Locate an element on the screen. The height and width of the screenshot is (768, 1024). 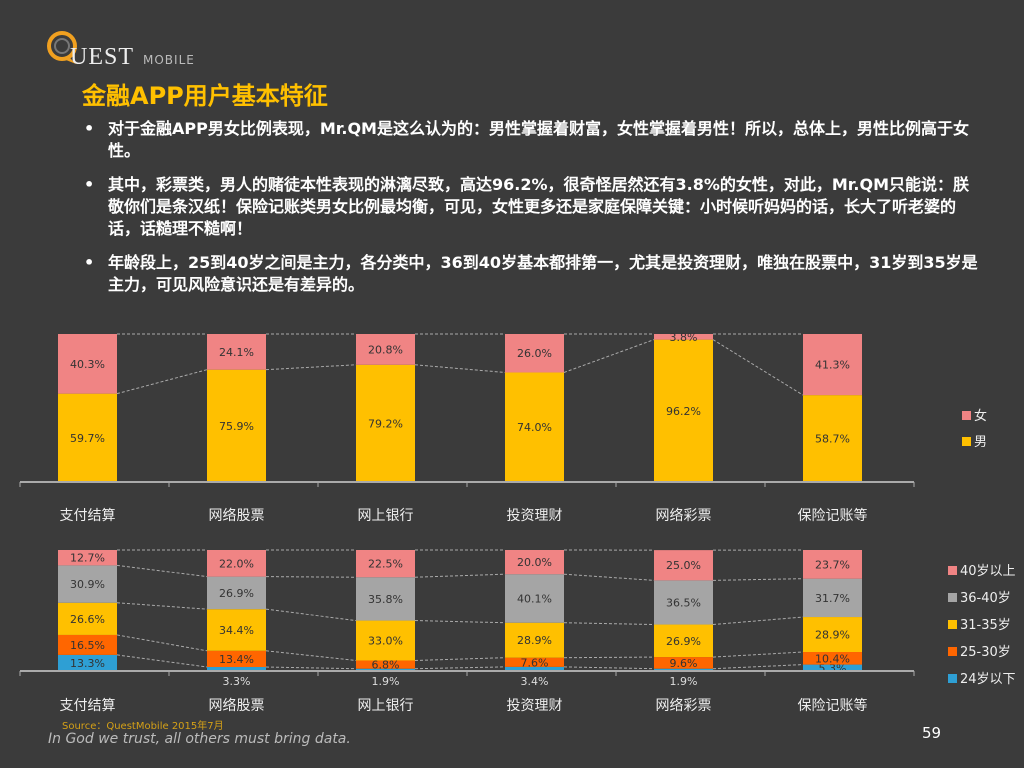
bar-男-投资理财 is located at coordinates (534, 427).